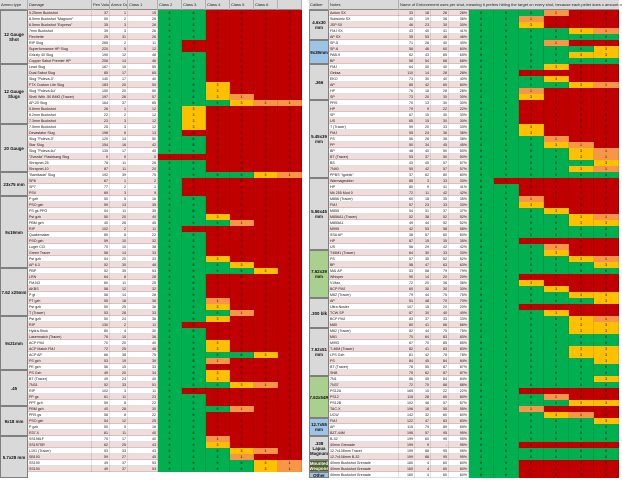 The width and height of the screenshot is (622, 491). I want to click on table-row: R37.X 81 11 40 6 6 0 0 0 0, so click(165, 433).